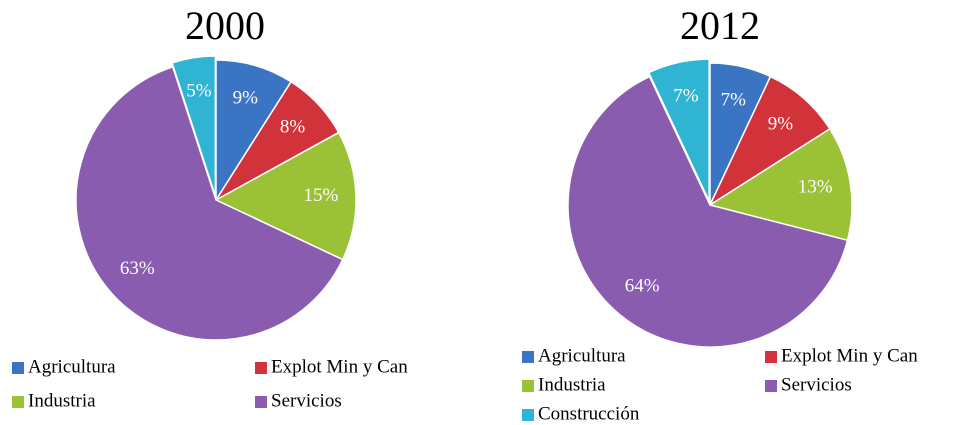 The height and width of the screenshot is (425, 971). What do you see at coordinates (293, 126) in the screenshot?
I see `data-label: 8%` at bounding box center [293, 126].